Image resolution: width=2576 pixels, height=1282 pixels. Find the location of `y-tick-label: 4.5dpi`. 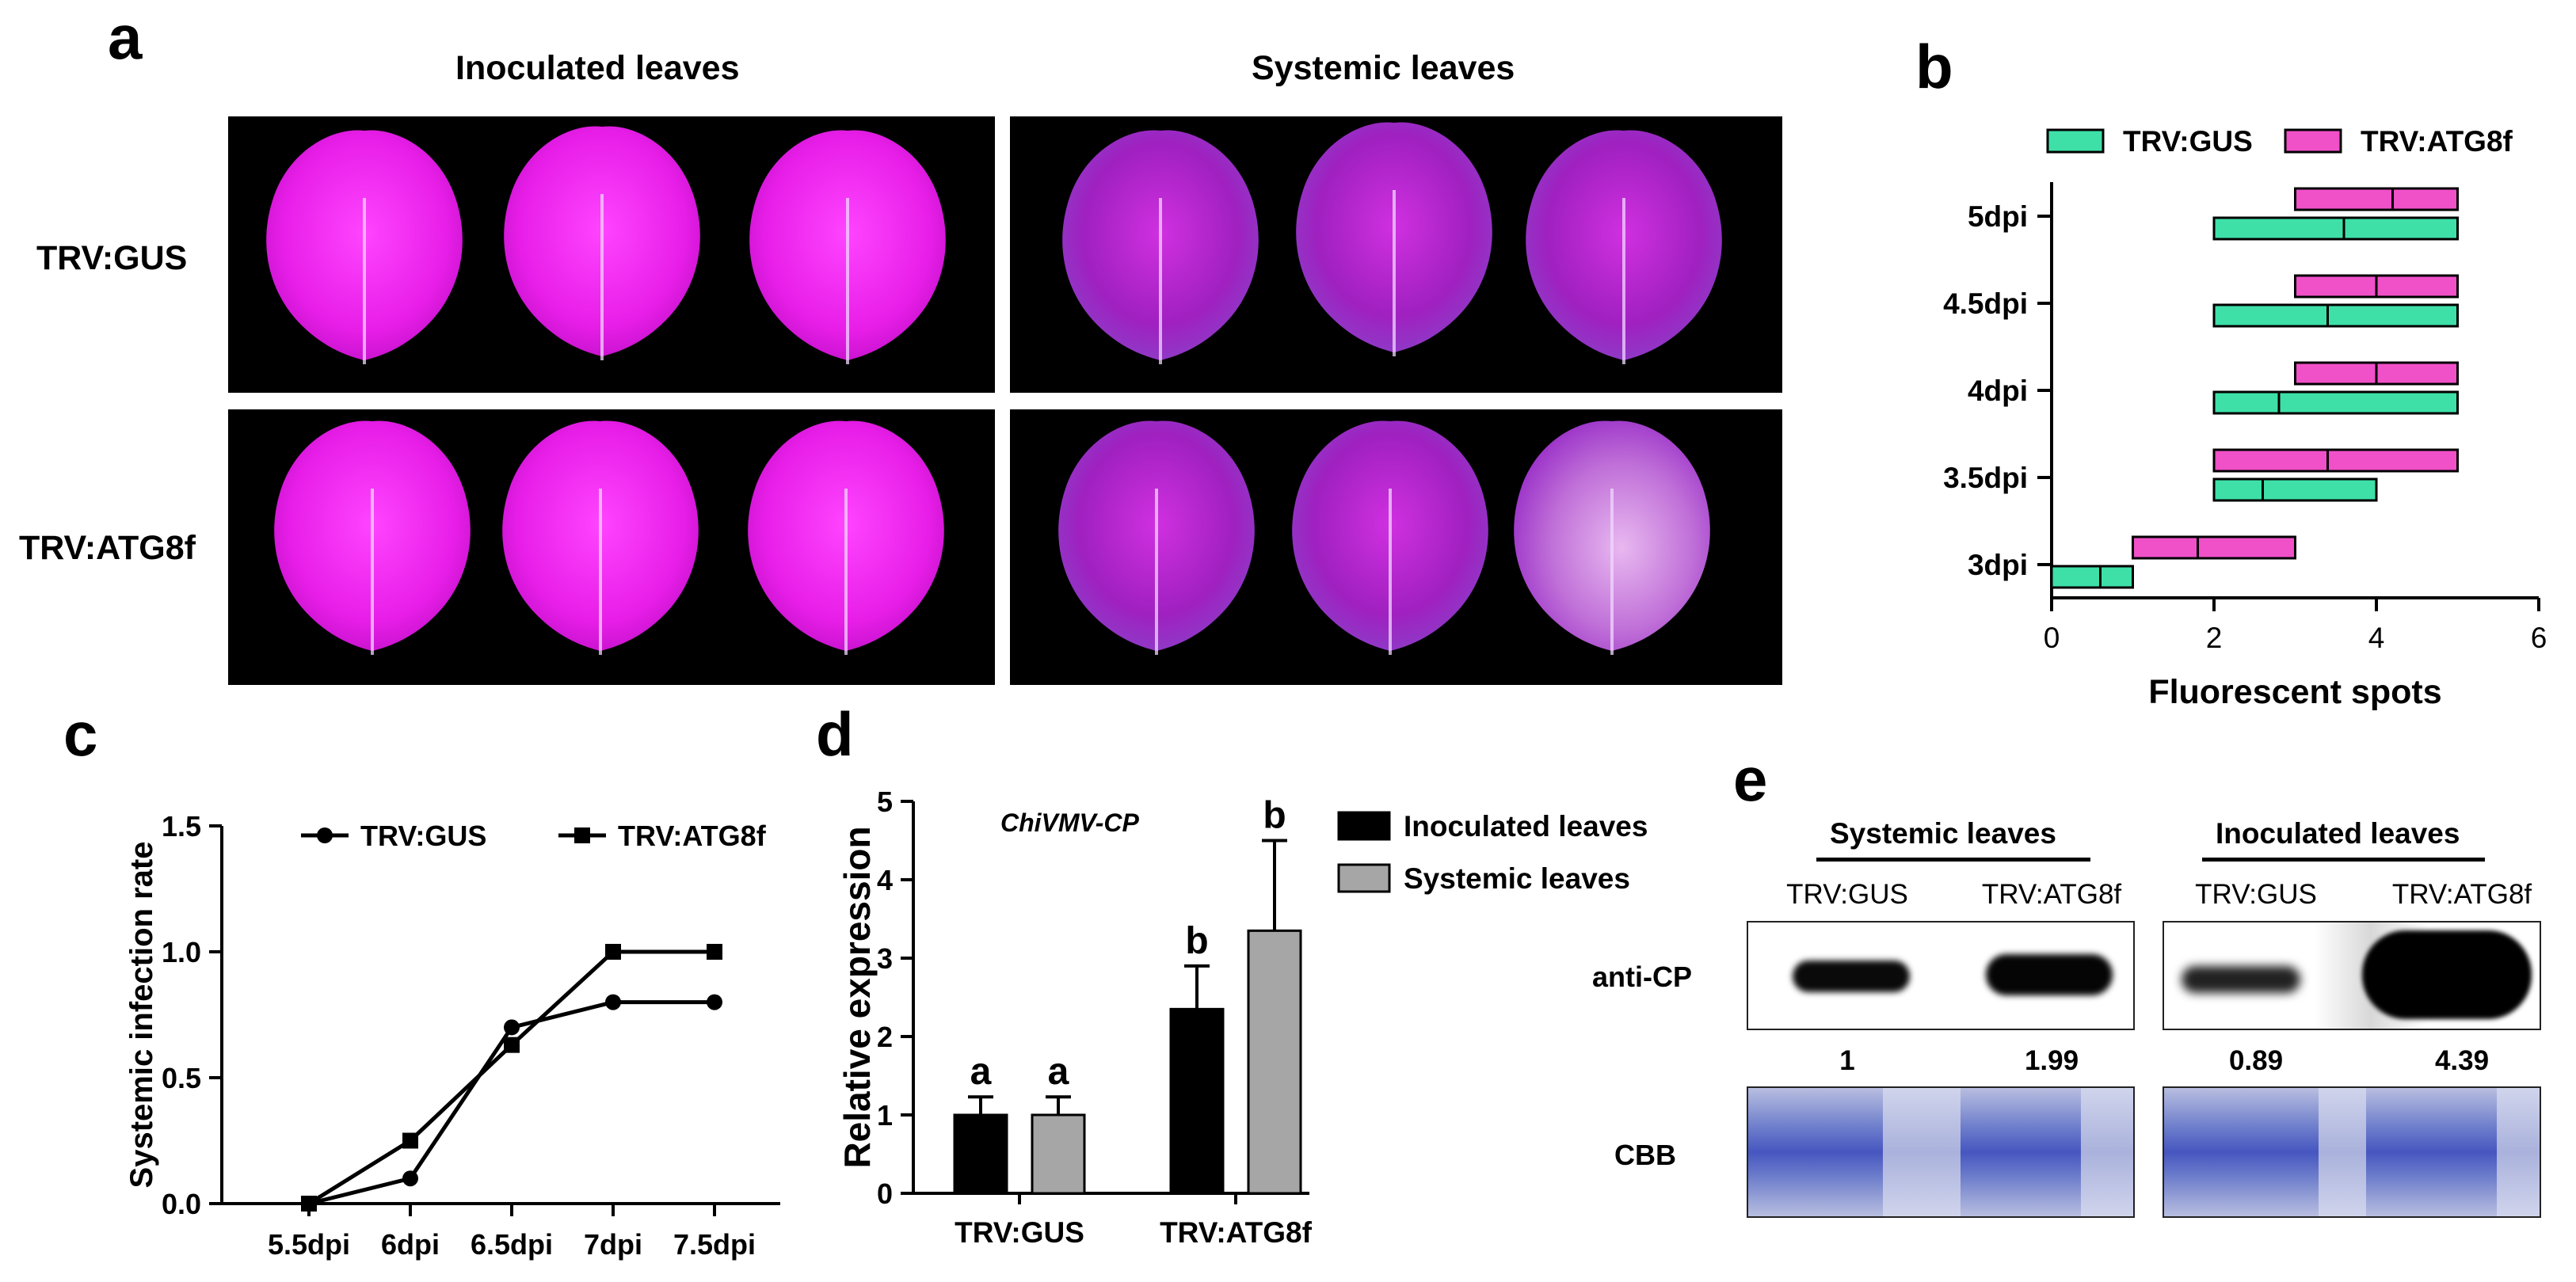

y-tick-label: 4.5dpi is located at coordinates (1985, 303).